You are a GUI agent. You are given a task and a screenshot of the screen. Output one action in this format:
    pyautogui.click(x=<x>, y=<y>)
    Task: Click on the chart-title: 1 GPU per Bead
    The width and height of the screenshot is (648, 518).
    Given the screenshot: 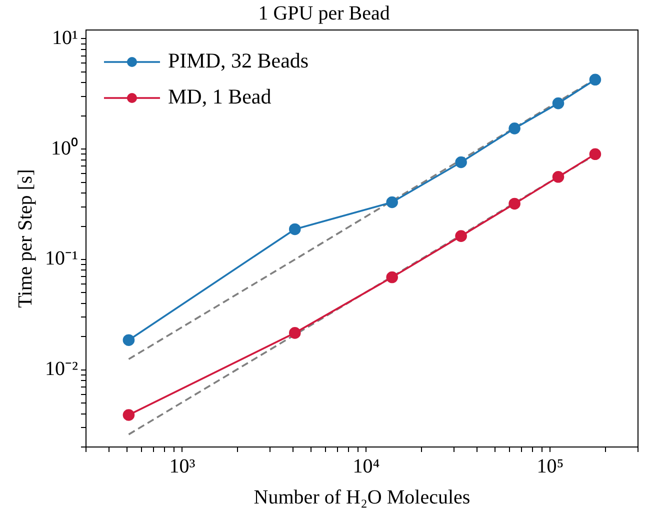 What is the action you would take?
    pyautogui.click(x=324, y=13)
    